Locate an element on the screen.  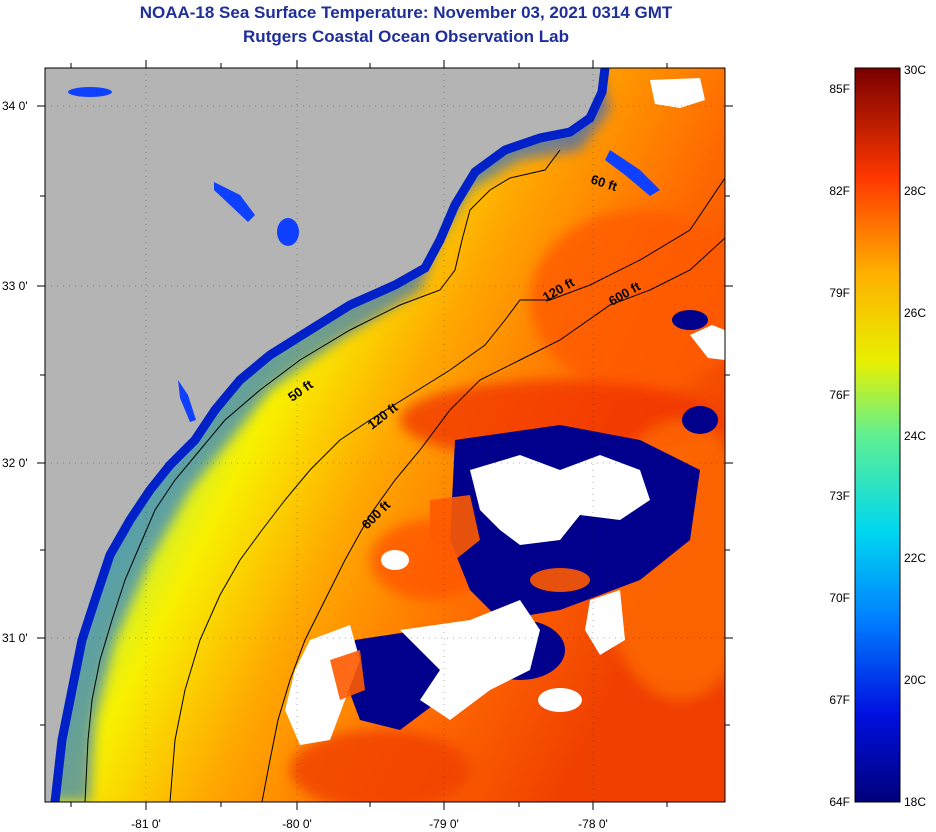
temperature-colorbar is located at coordinates (877, 435).